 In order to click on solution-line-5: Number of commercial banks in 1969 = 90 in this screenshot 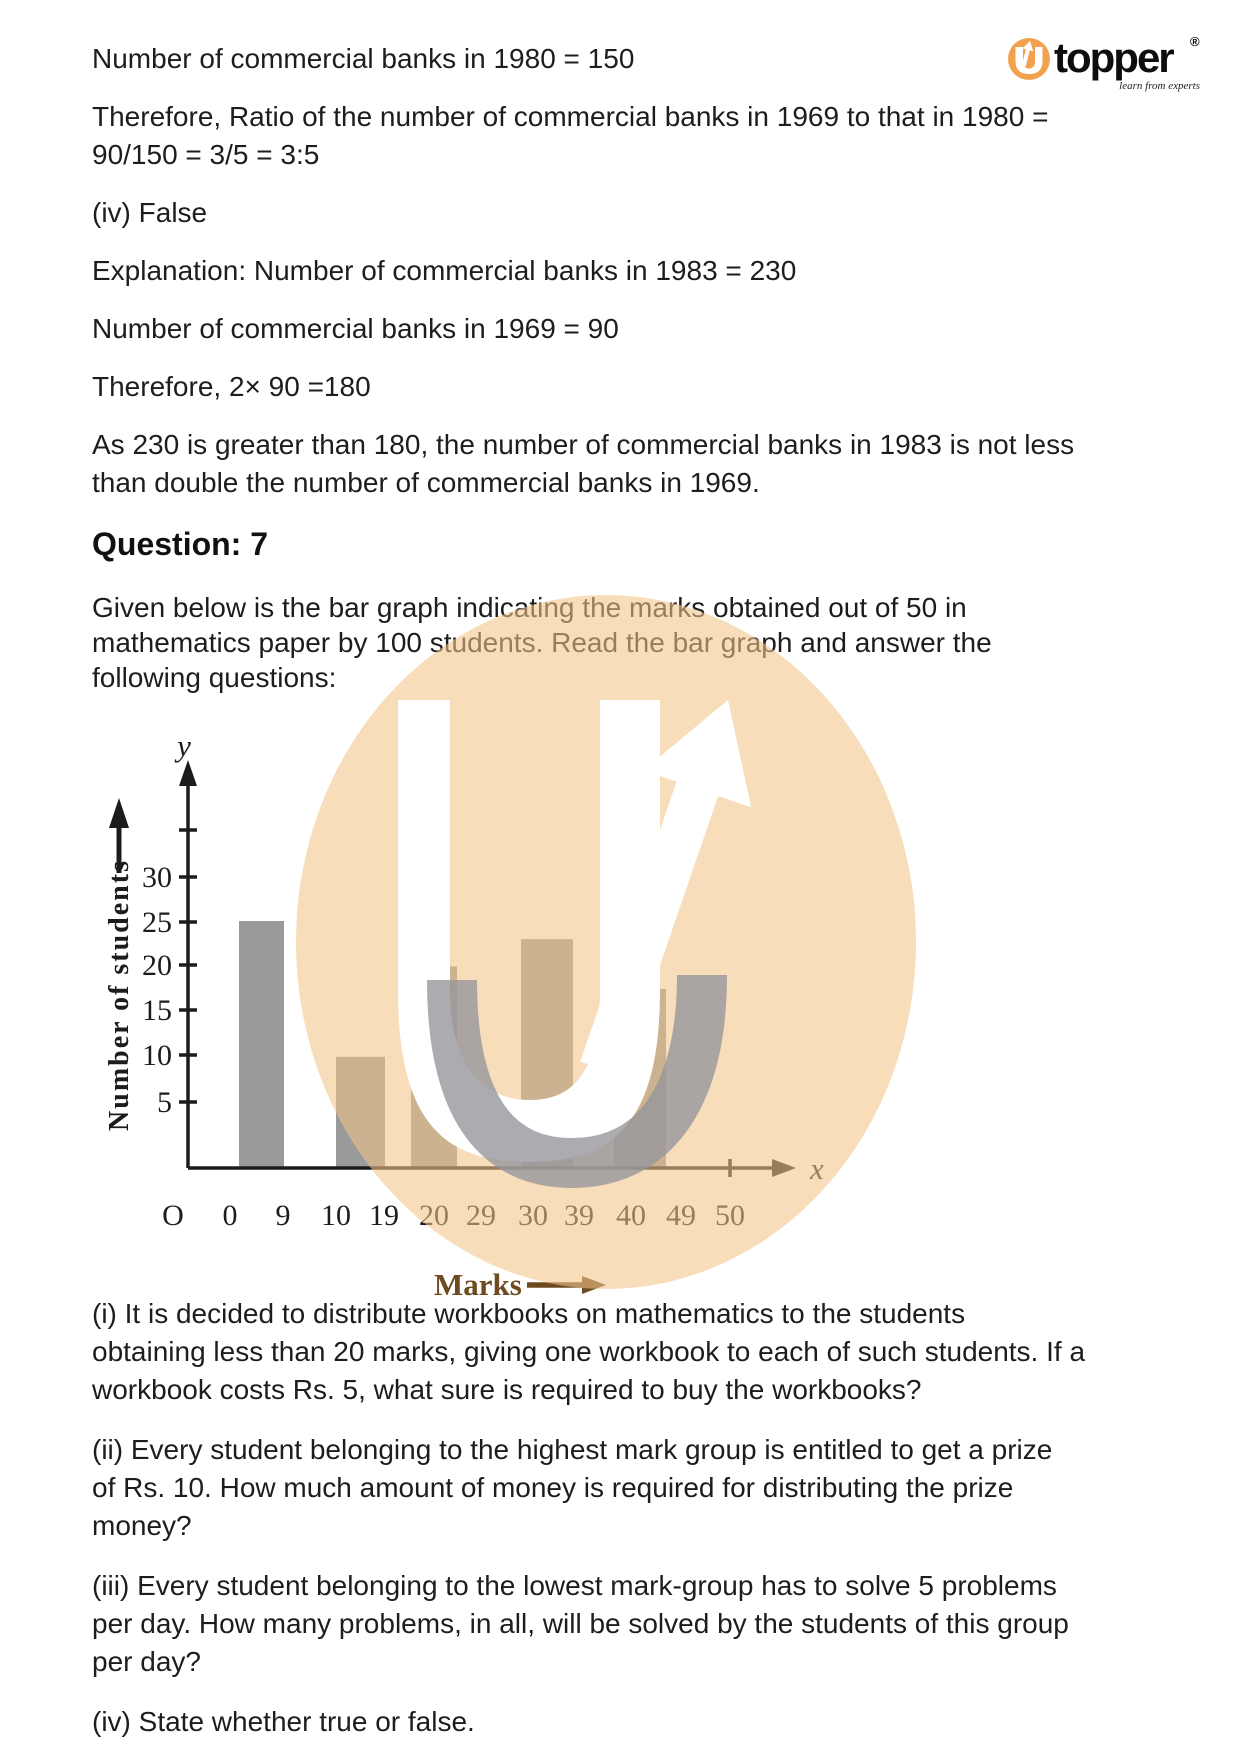, I will do `click(355, 328)`.